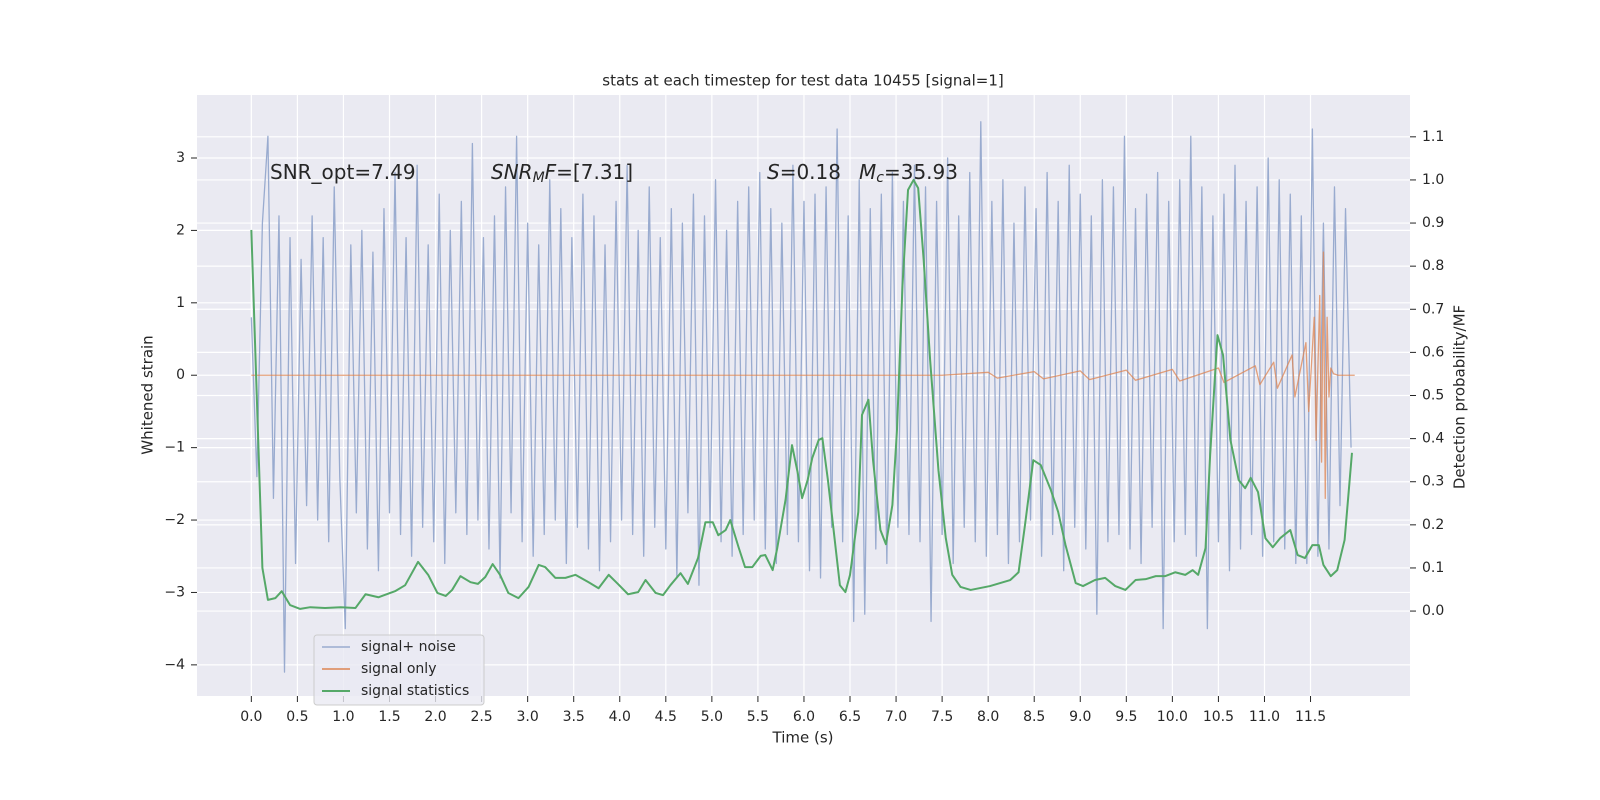  I want to click on annotation-part: =35.93, so click(921, 172).